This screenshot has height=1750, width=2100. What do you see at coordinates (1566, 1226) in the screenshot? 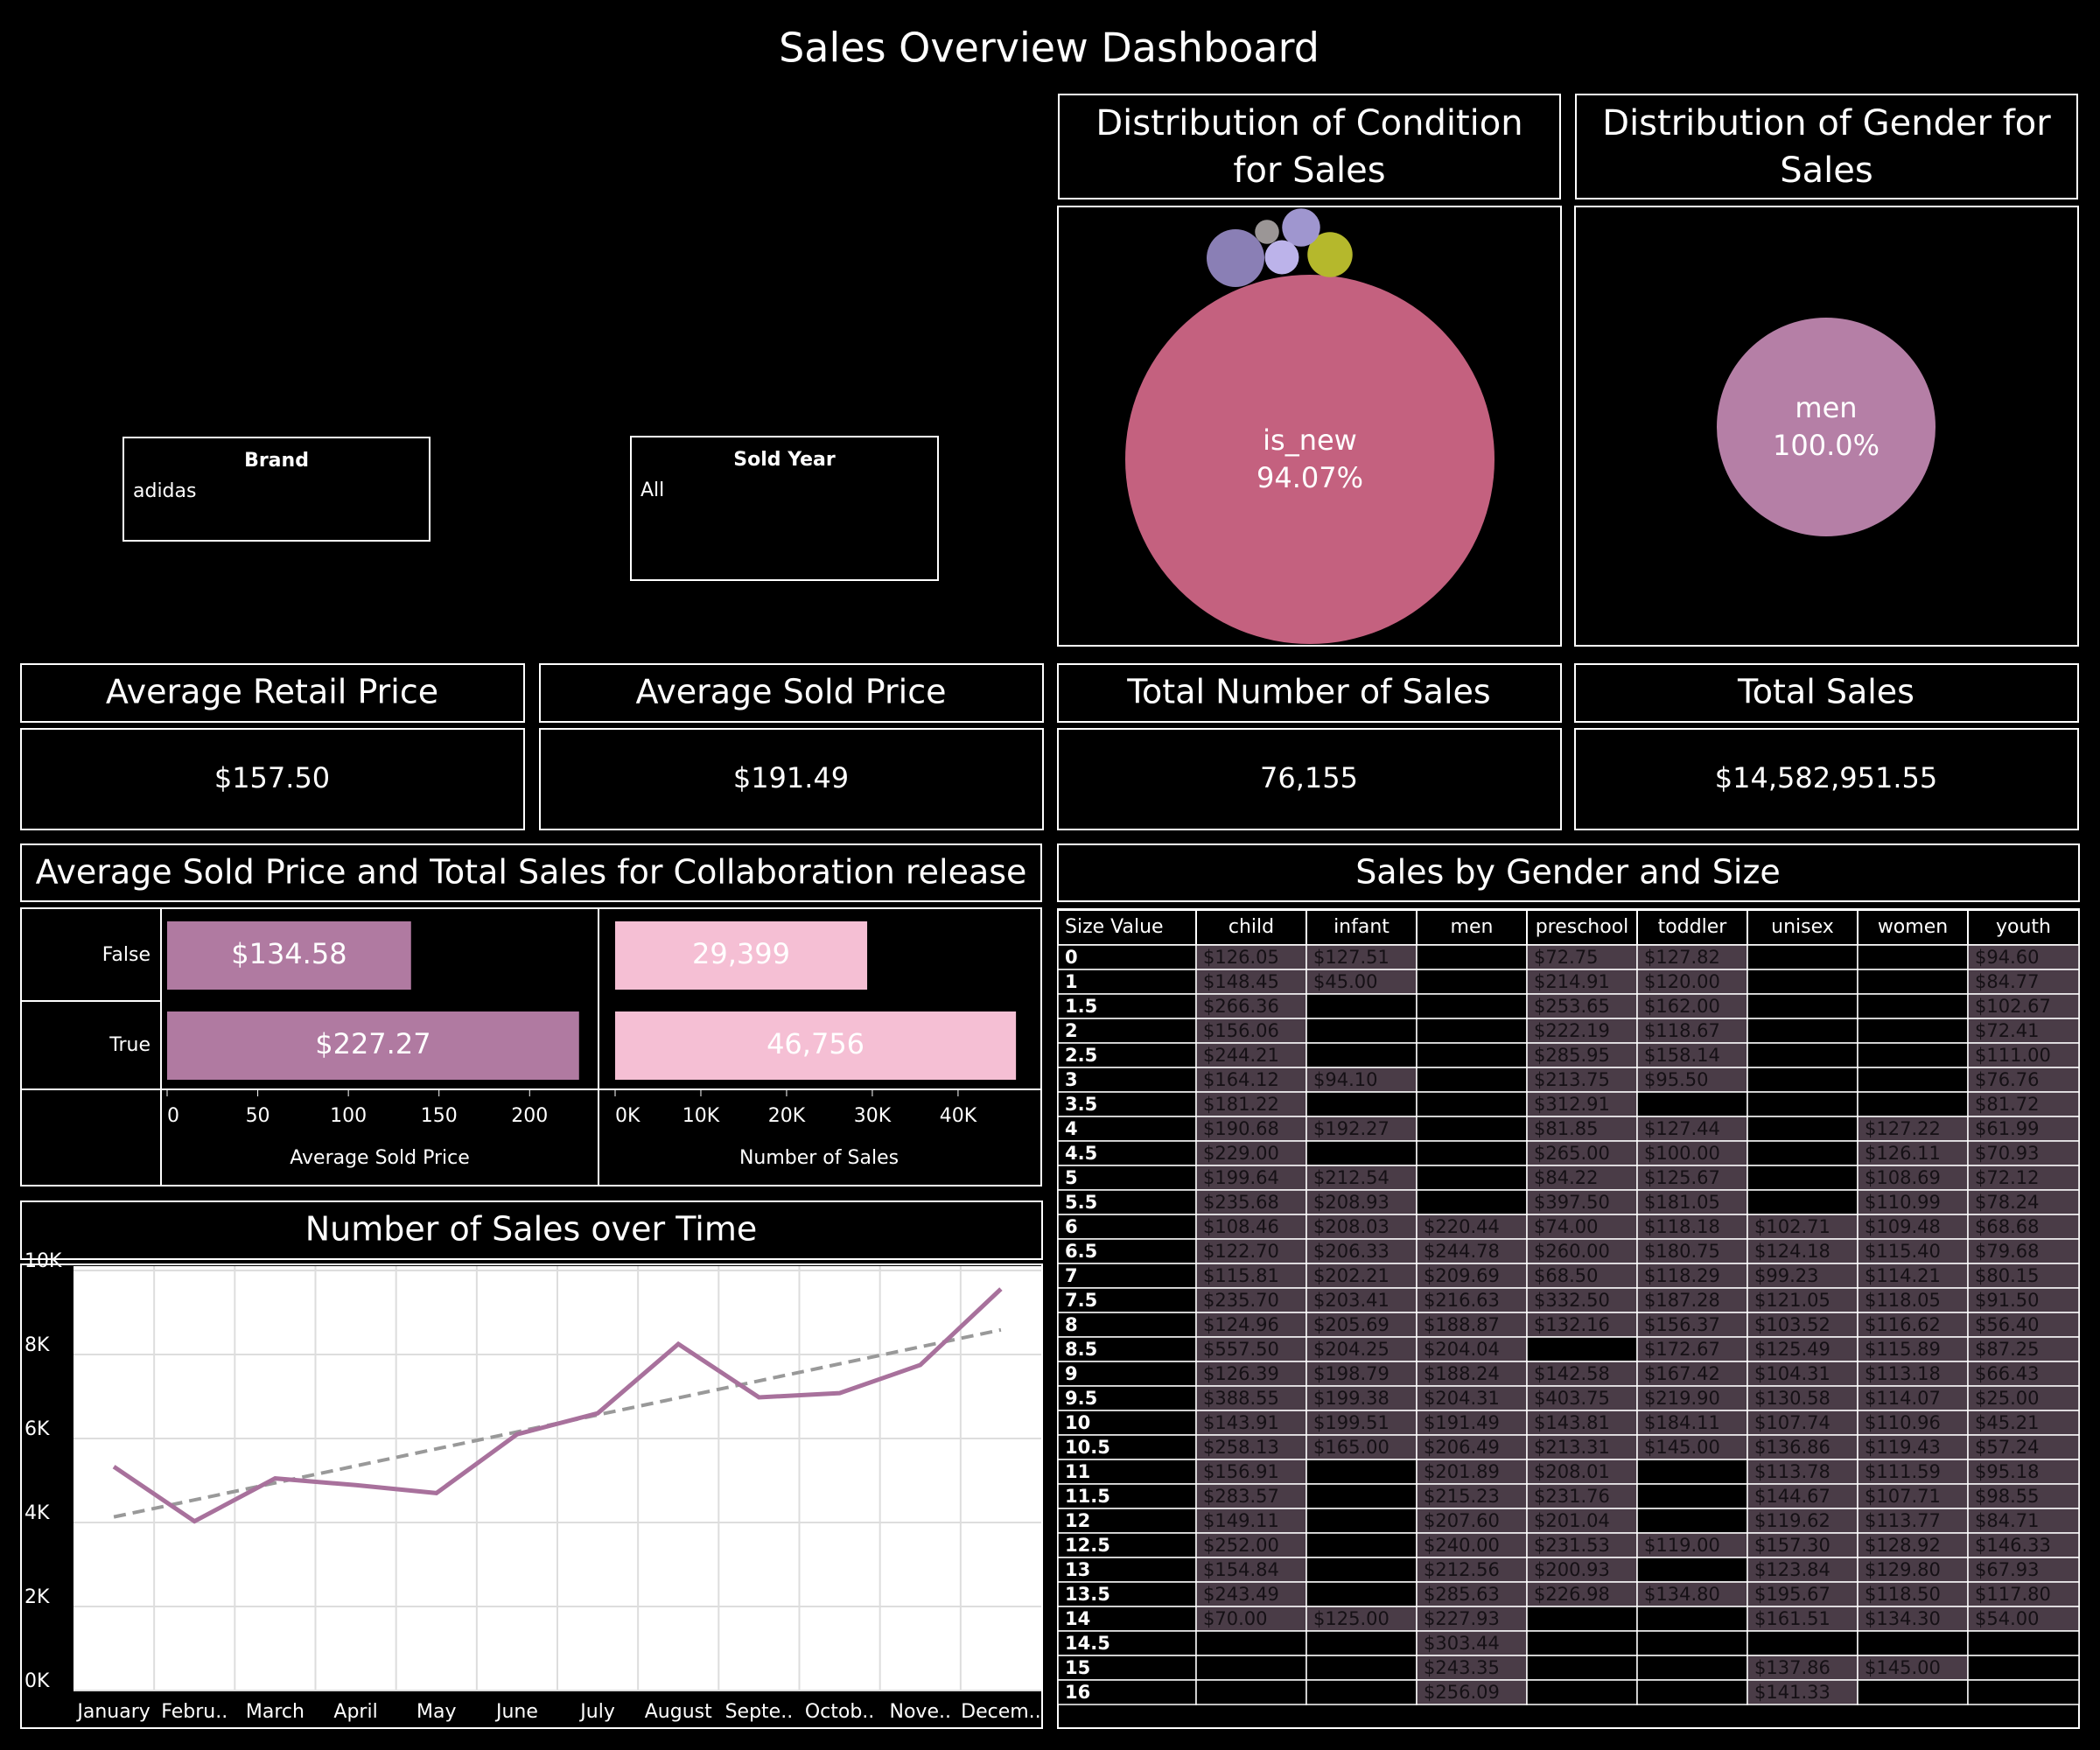
I see `cell-value: $74.00` at bounding box center [1566, 1226].